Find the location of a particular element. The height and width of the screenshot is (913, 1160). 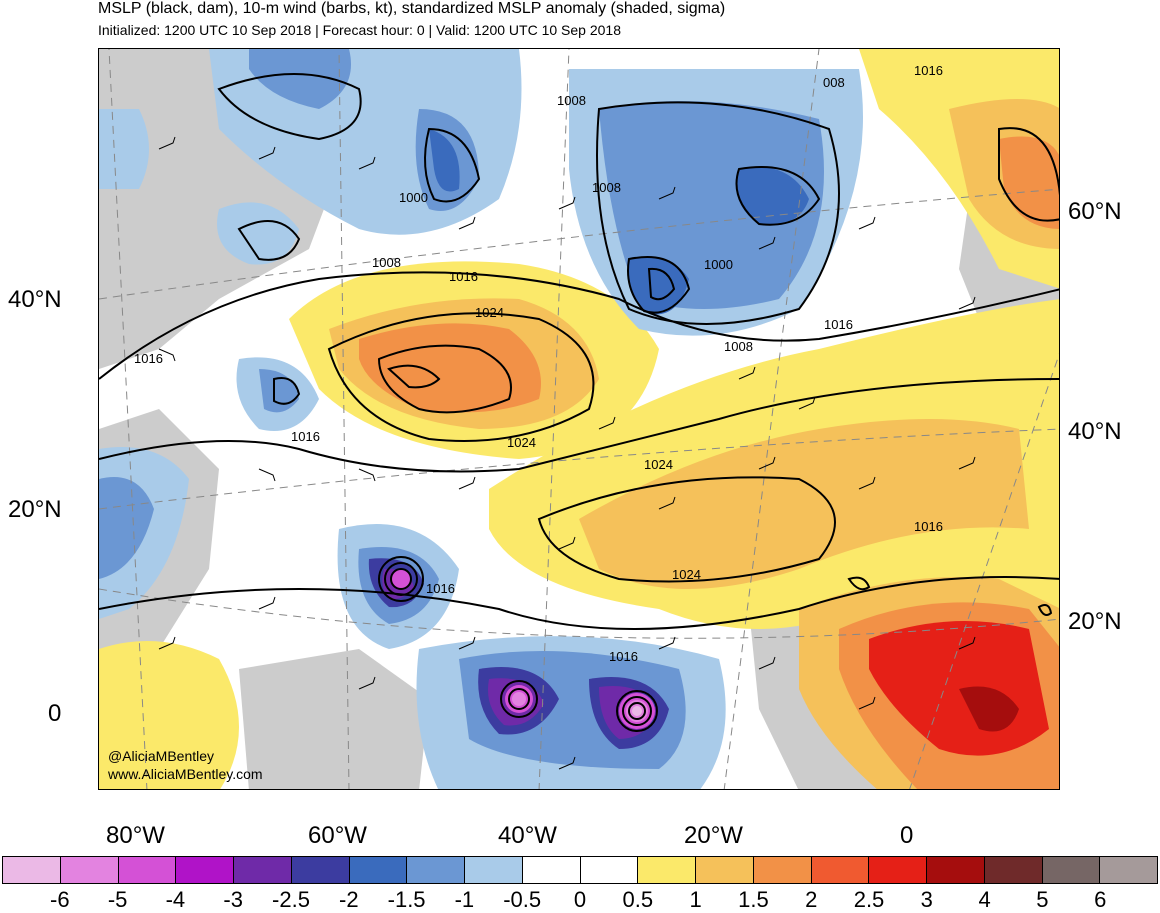

colorbar-label: 2.5 is located at coordinates (869, 899).